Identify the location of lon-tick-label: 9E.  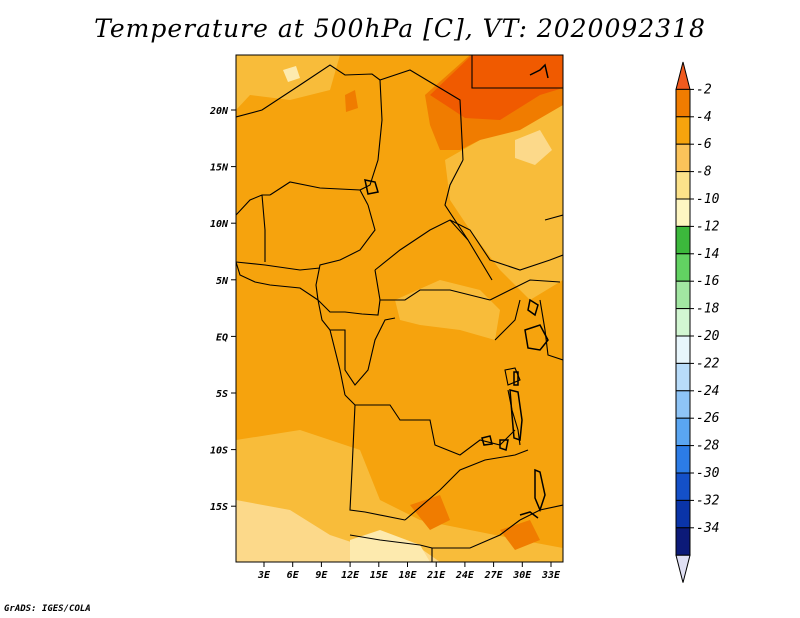
(321, 575).